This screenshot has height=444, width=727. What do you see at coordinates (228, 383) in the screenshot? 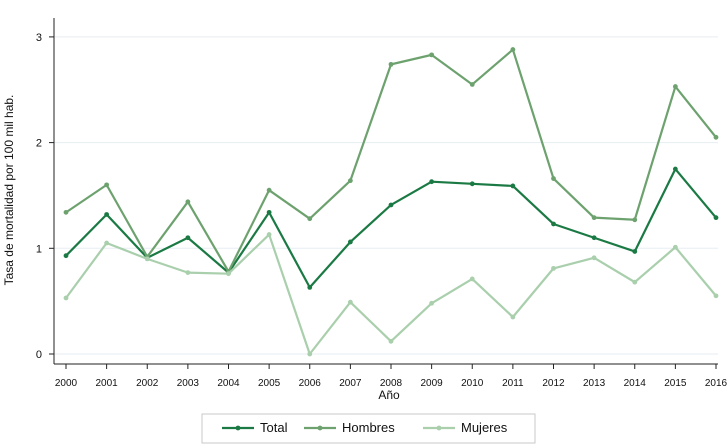
I see `x-tick-label-2004: 2004` at bounding box center [228, 383].